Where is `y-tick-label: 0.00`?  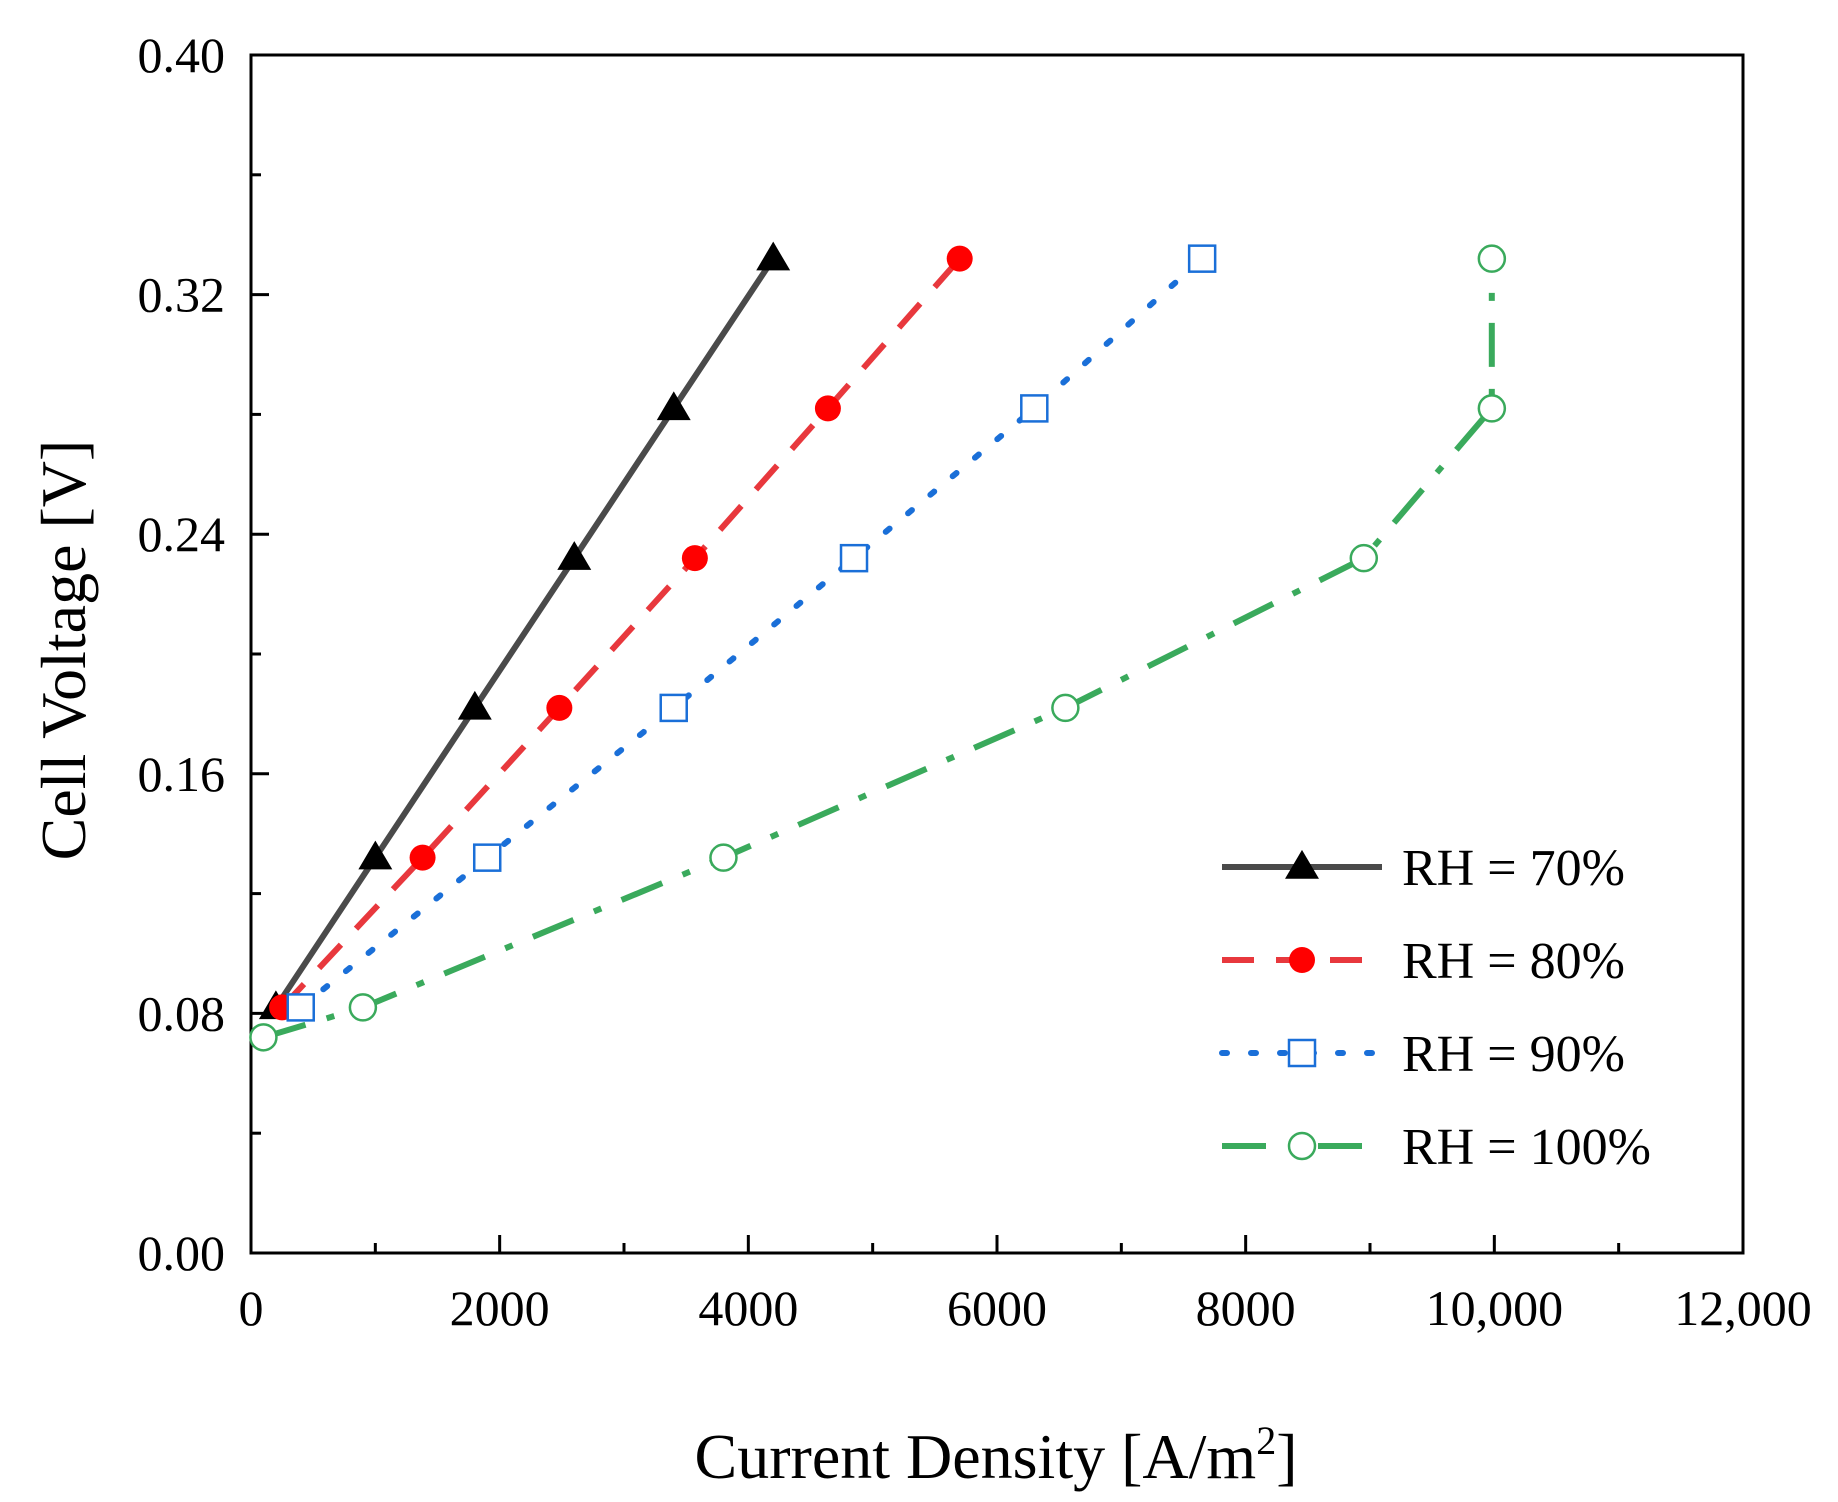
y-tick-label: 0.00 is located at coordinates (182, 1253).